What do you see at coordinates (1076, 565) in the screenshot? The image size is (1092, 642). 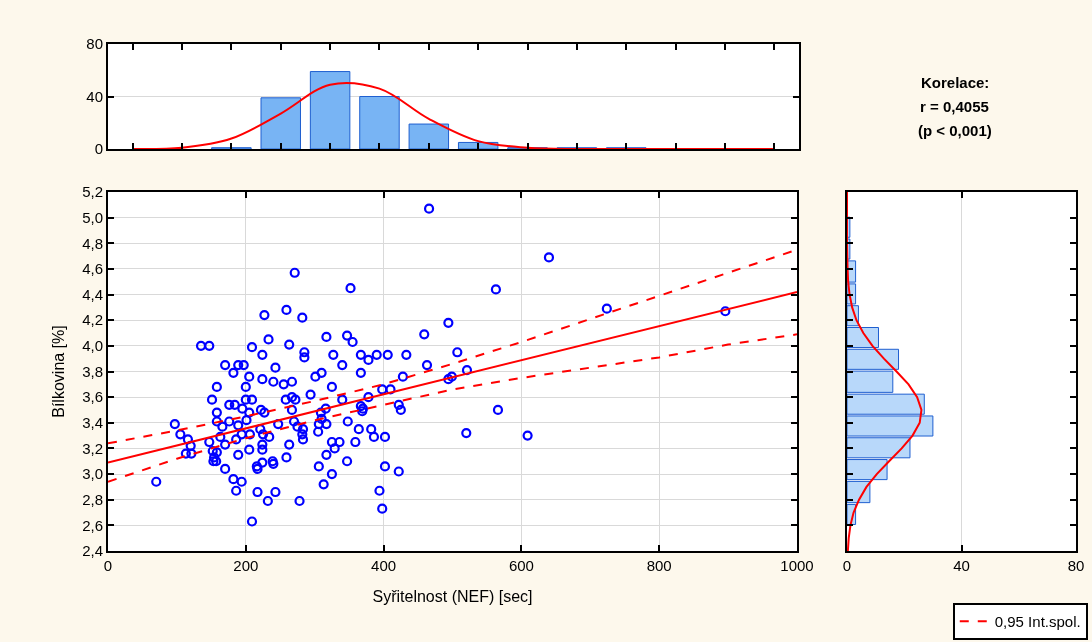 I see `x-tick-label: 80` at bounding box center [1076, 565].